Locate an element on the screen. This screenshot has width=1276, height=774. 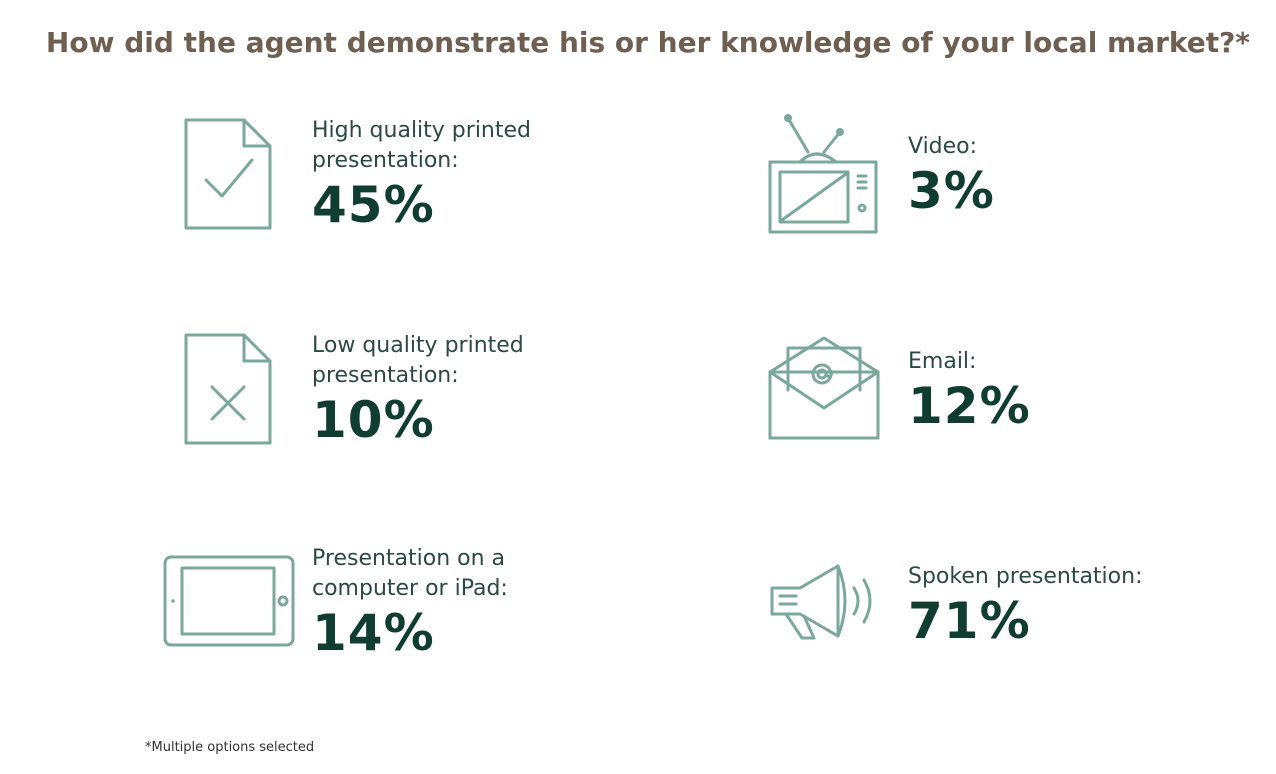
item-label: Video: is located at coordinates (943, 146).